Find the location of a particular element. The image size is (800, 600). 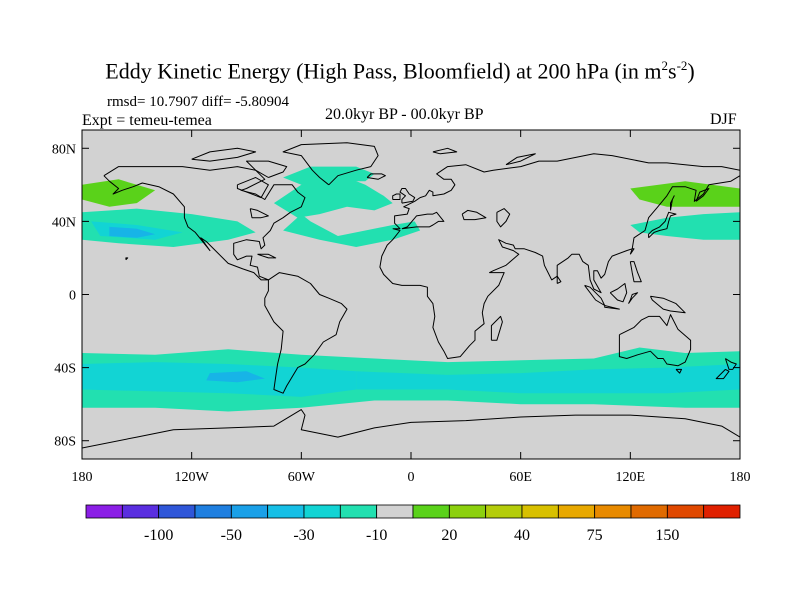

x-tick-label: 0 is located at coordinates (411, 477).